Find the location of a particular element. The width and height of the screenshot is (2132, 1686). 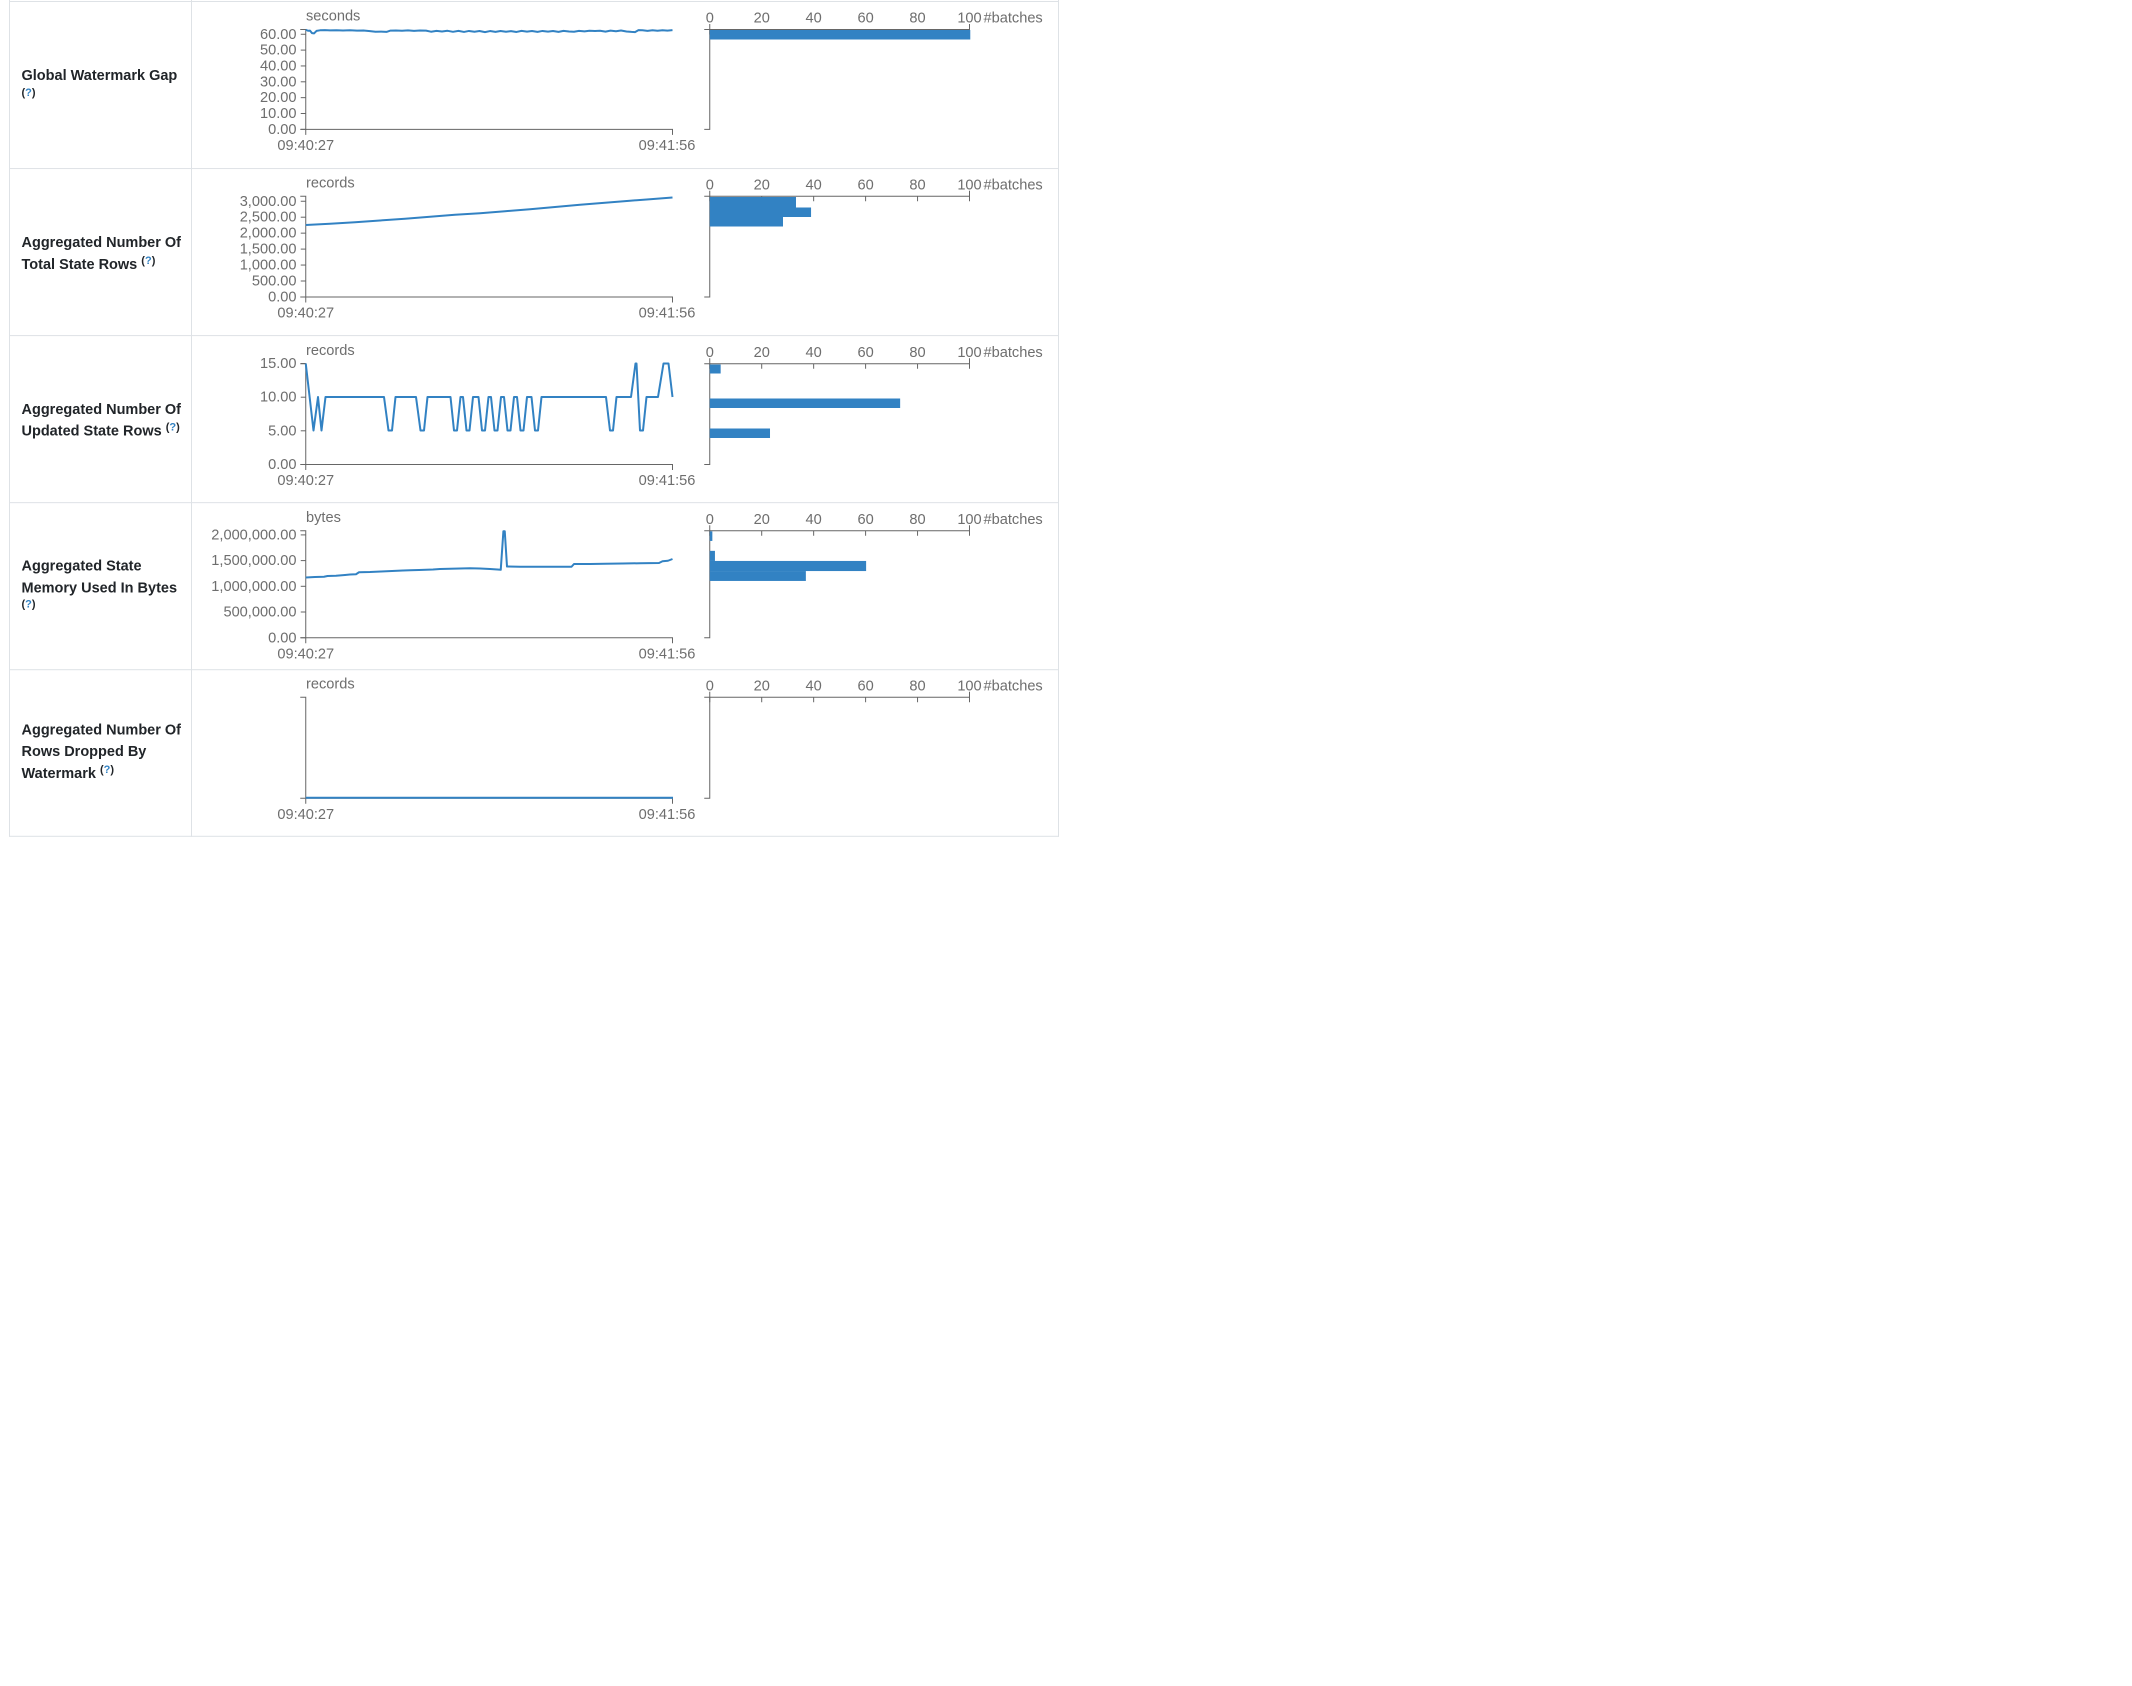

svg-text: 3,000.00 is located at coordinates (268, 202).